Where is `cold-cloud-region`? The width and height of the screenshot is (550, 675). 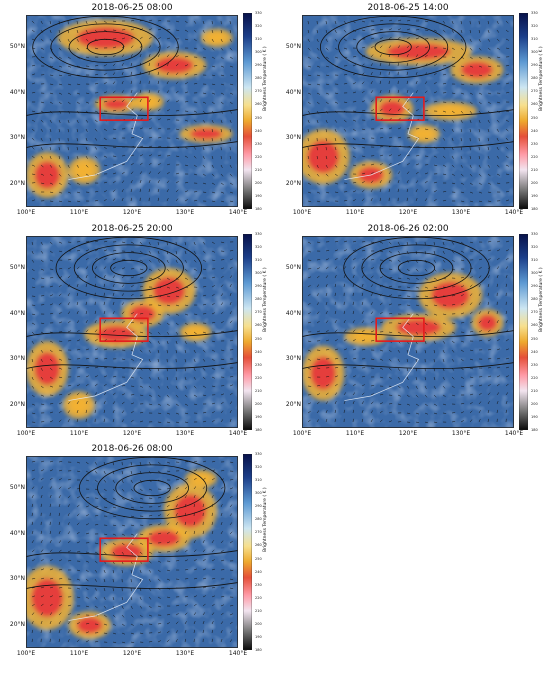 cold-cloud-region is located at coordinates (487, 323).